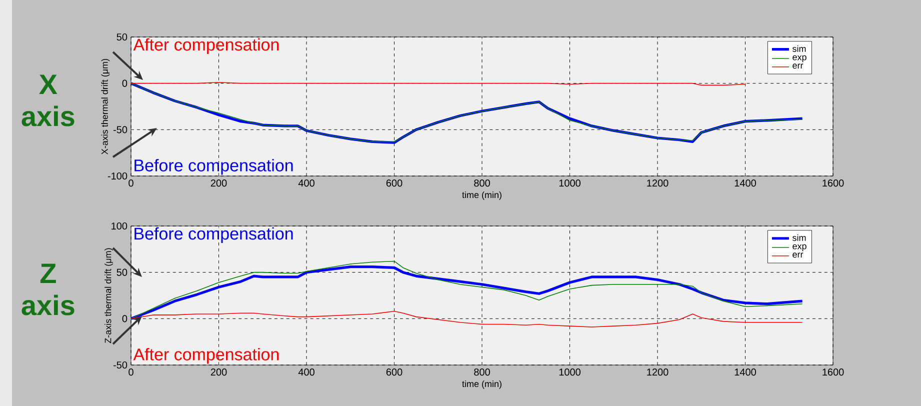 This screenshot has height=406, width=921. Describe the element at coordinates (108, 296) in the screenshot. I see `y-axis-title: Z-axis thermal drift (μm)` at that location.